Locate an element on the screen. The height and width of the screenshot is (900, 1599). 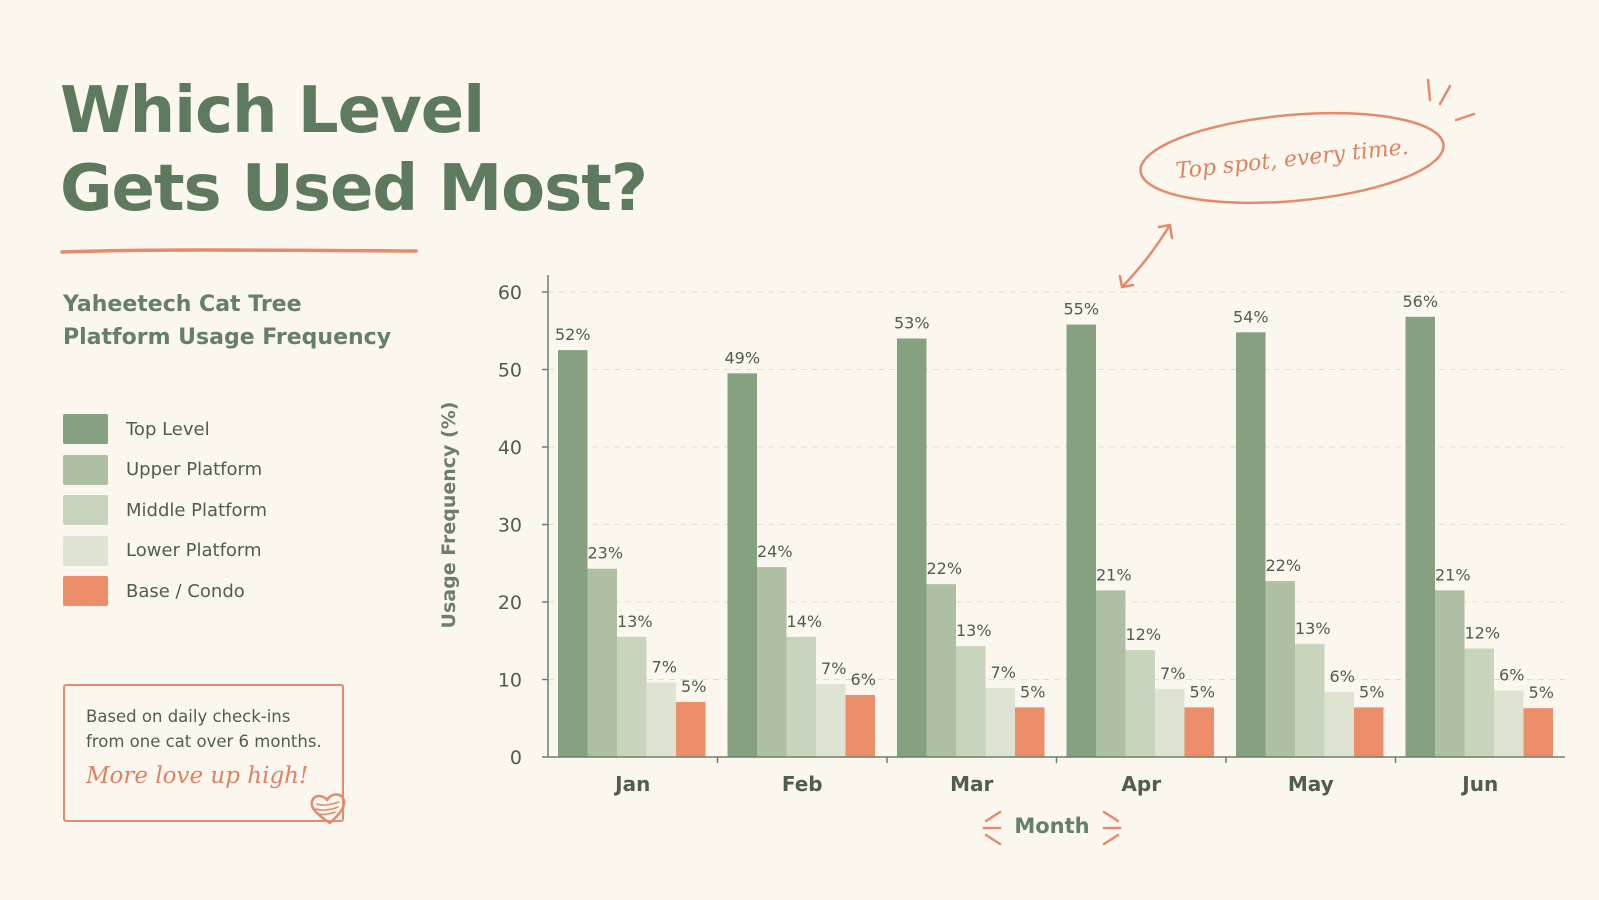
bar-top-level-apr is located at coordinates (1081, 540).